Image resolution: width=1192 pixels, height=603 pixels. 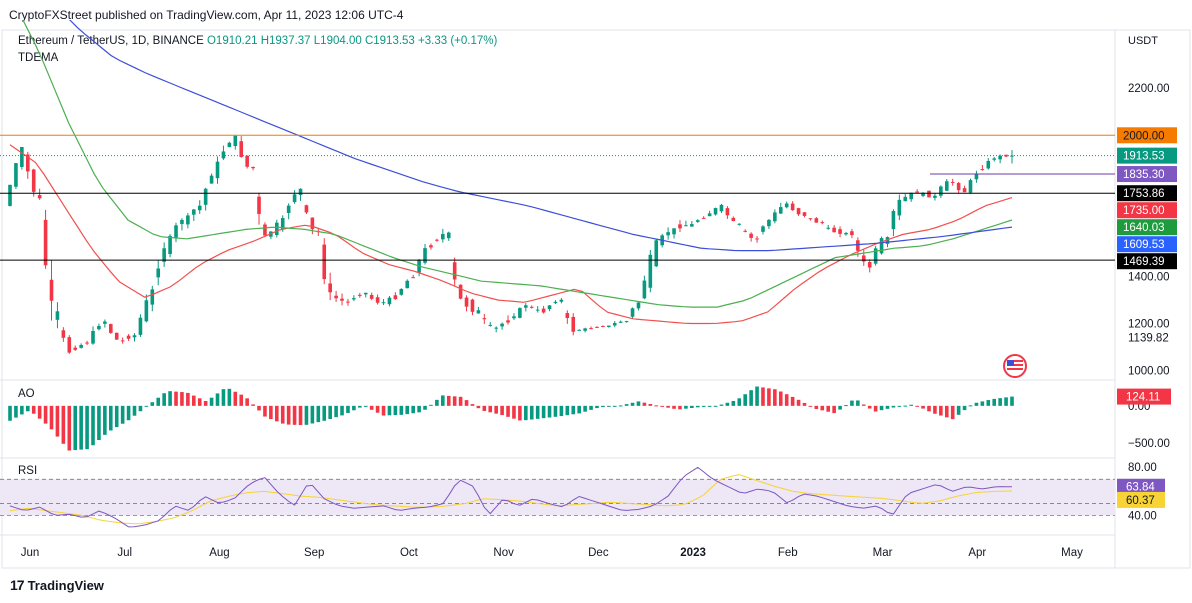 I want to click on time-tick-feb: Feb, so click(x=788, y=553).